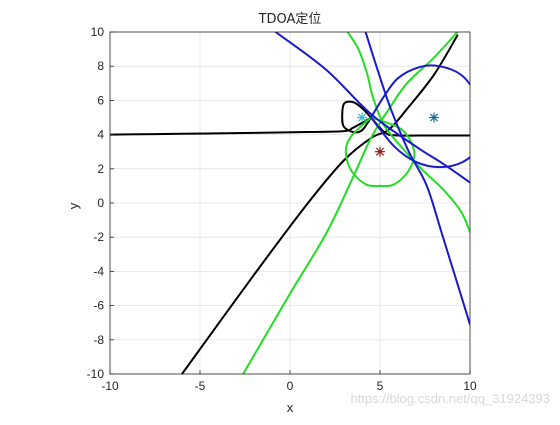 The image size is (560, 425). I want to click on x-ticks: -10 -5 0 5 10, so click(289, 381).